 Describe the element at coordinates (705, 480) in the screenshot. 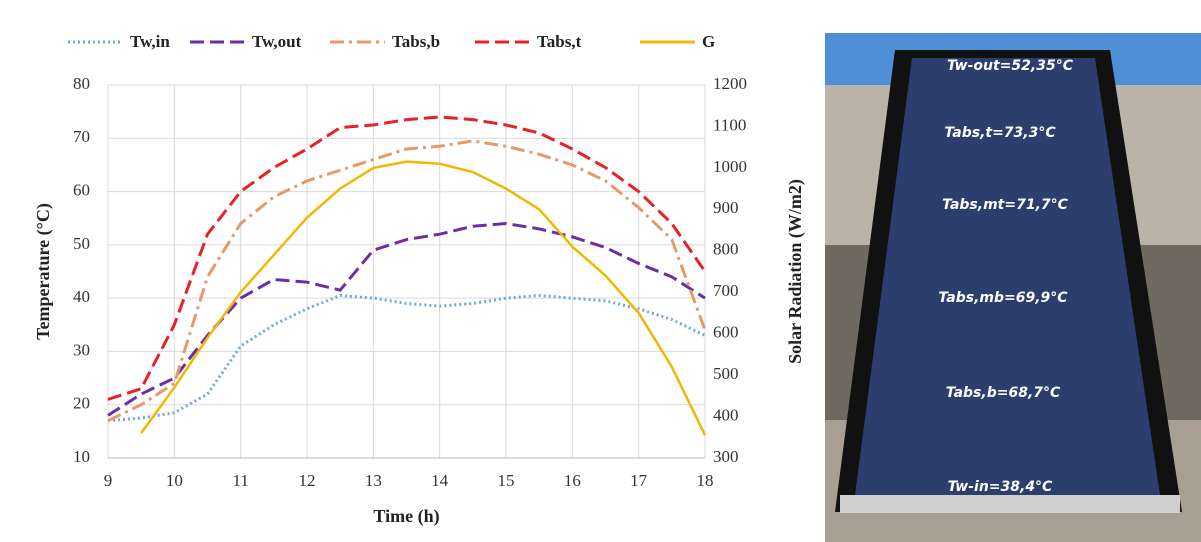

I see `x-tick-label: 18` at that location.